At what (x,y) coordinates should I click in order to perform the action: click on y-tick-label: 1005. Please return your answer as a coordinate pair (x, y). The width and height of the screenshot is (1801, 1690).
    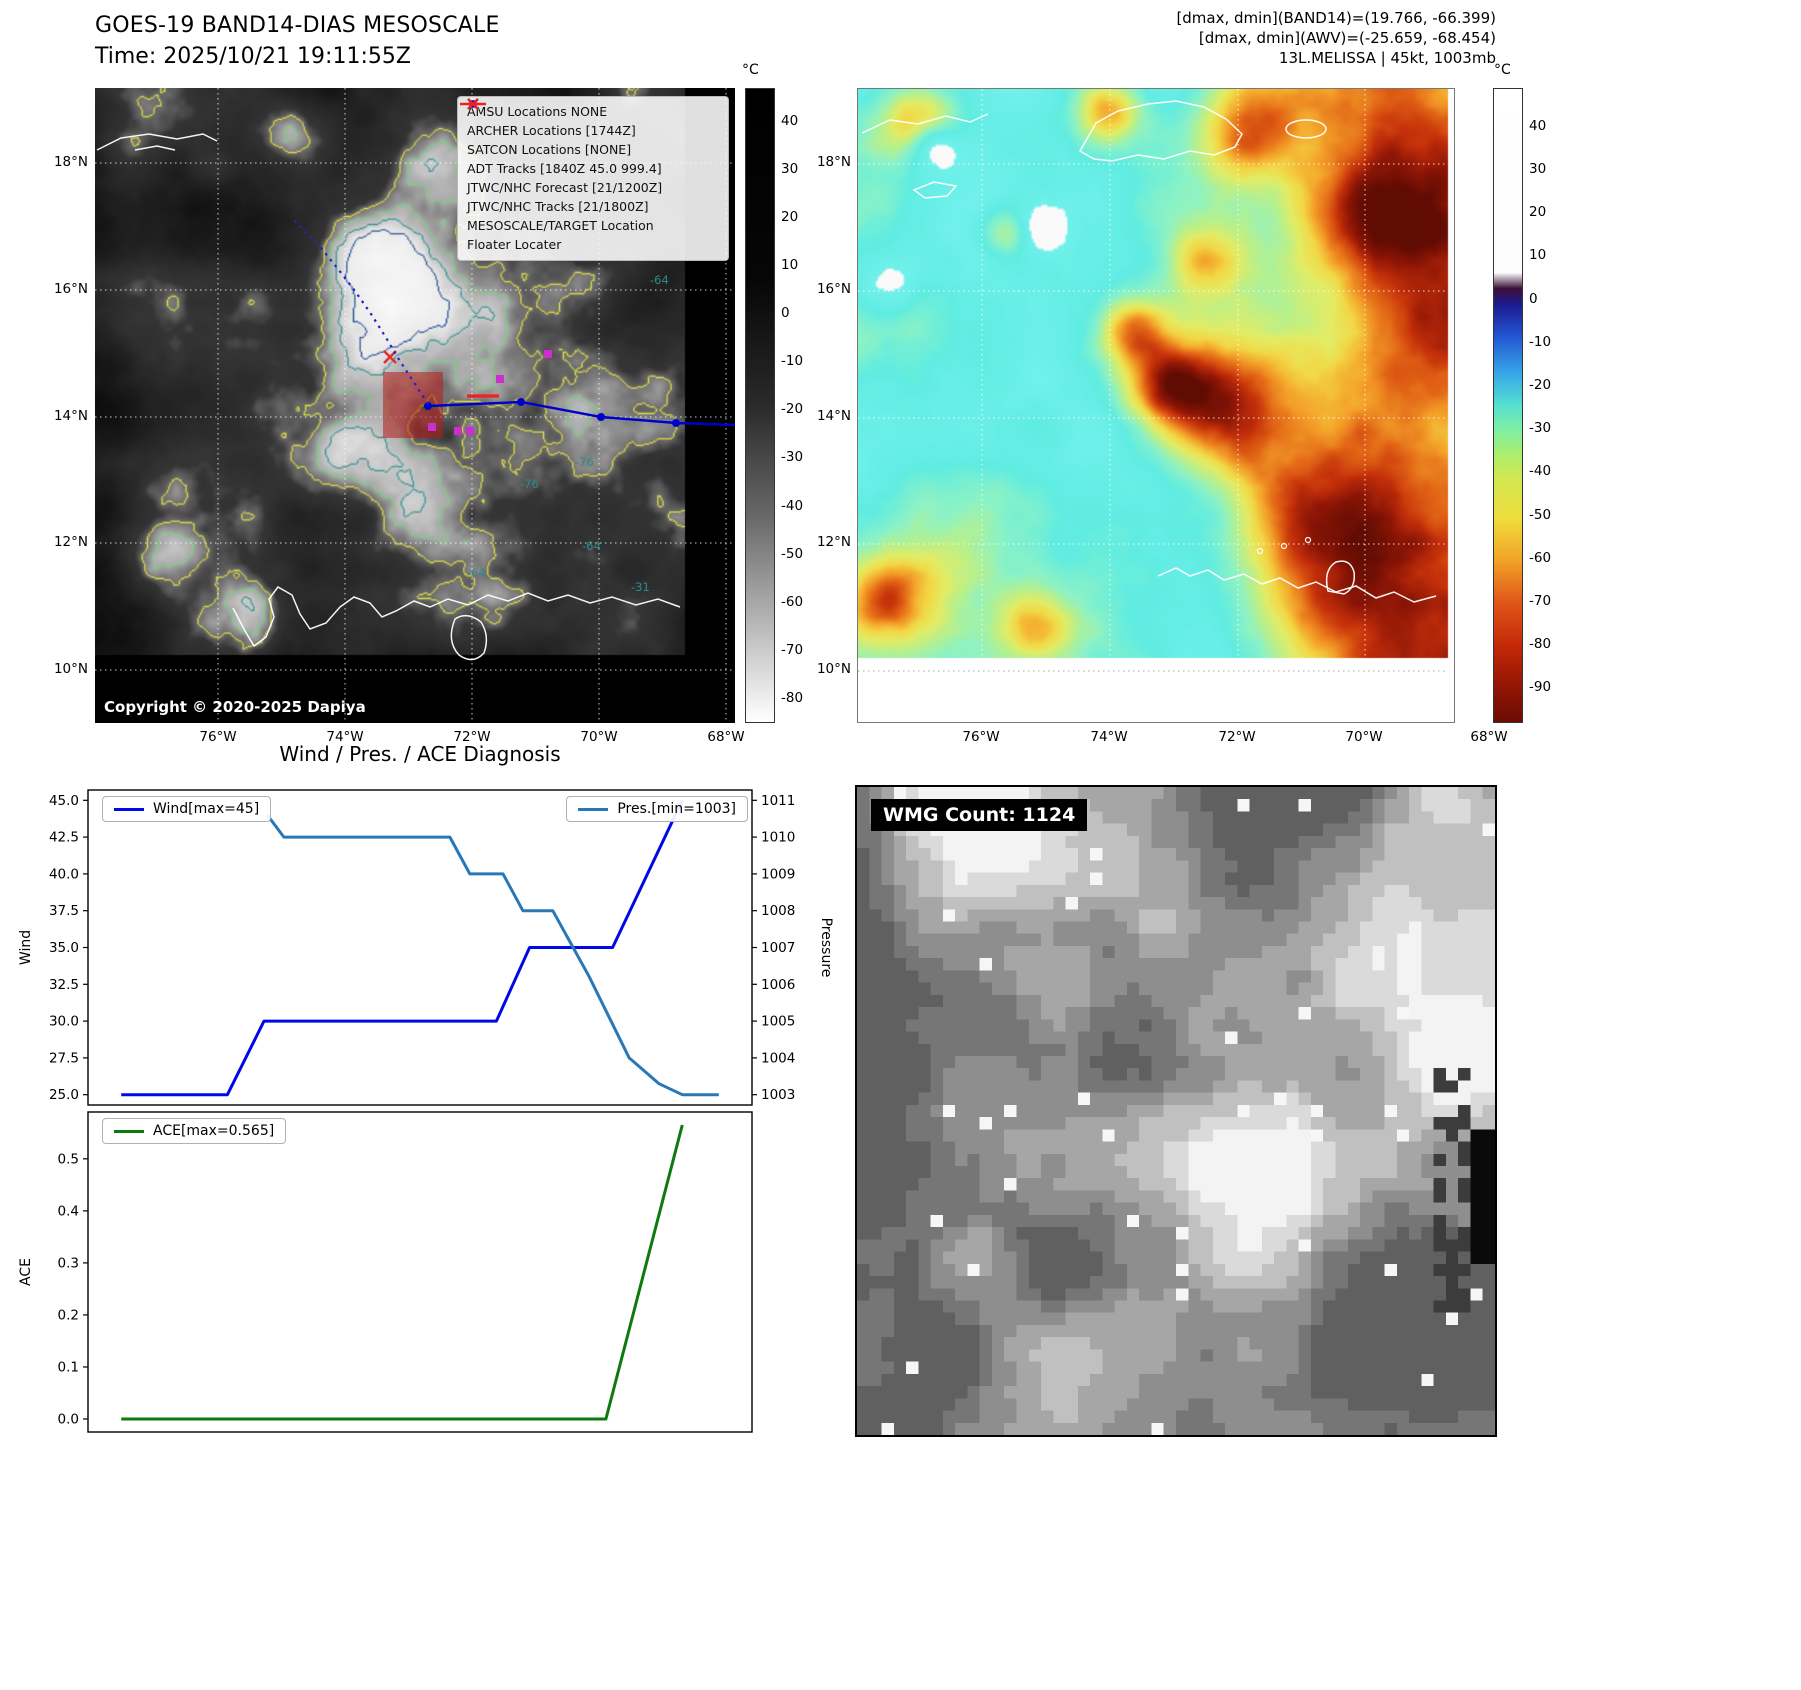
    Looking at the image, I should click on (778, 1022).